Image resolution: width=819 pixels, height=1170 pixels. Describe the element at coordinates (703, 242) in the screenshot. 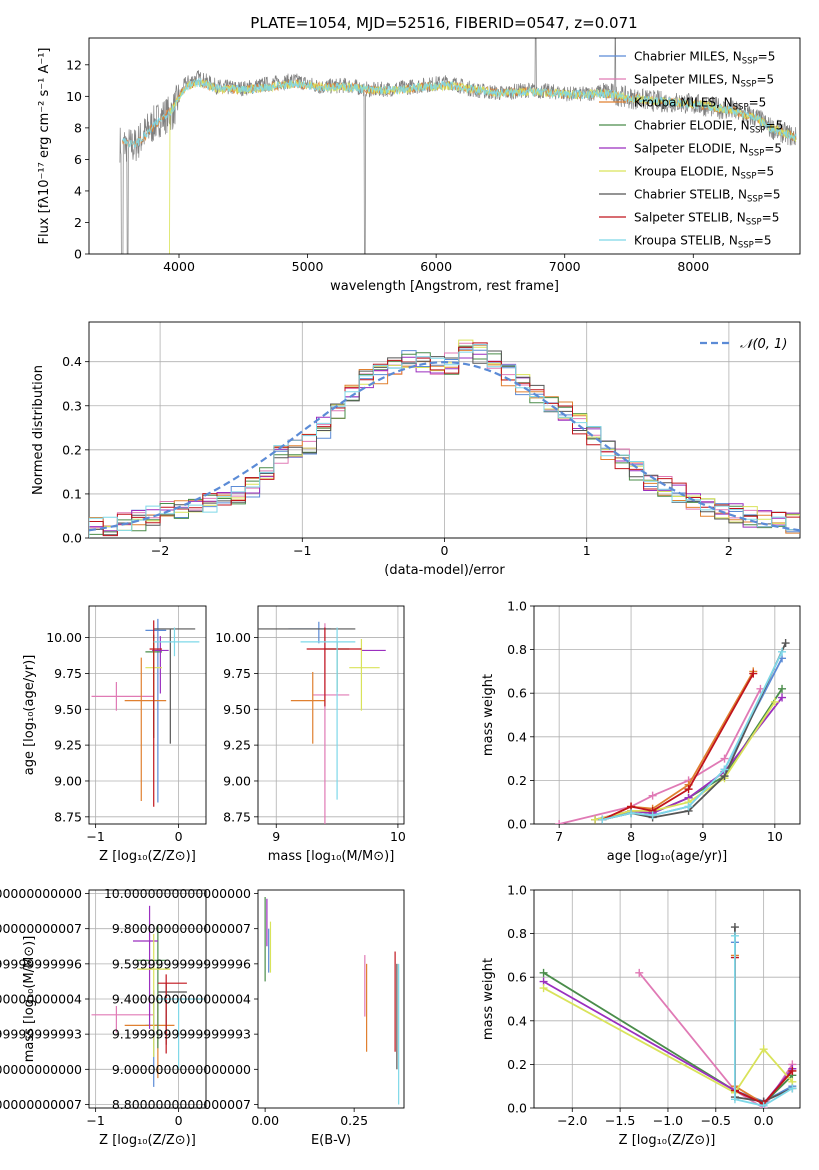

I see `legend-label: Kroupa STELIB, NSSP=5` at that location.